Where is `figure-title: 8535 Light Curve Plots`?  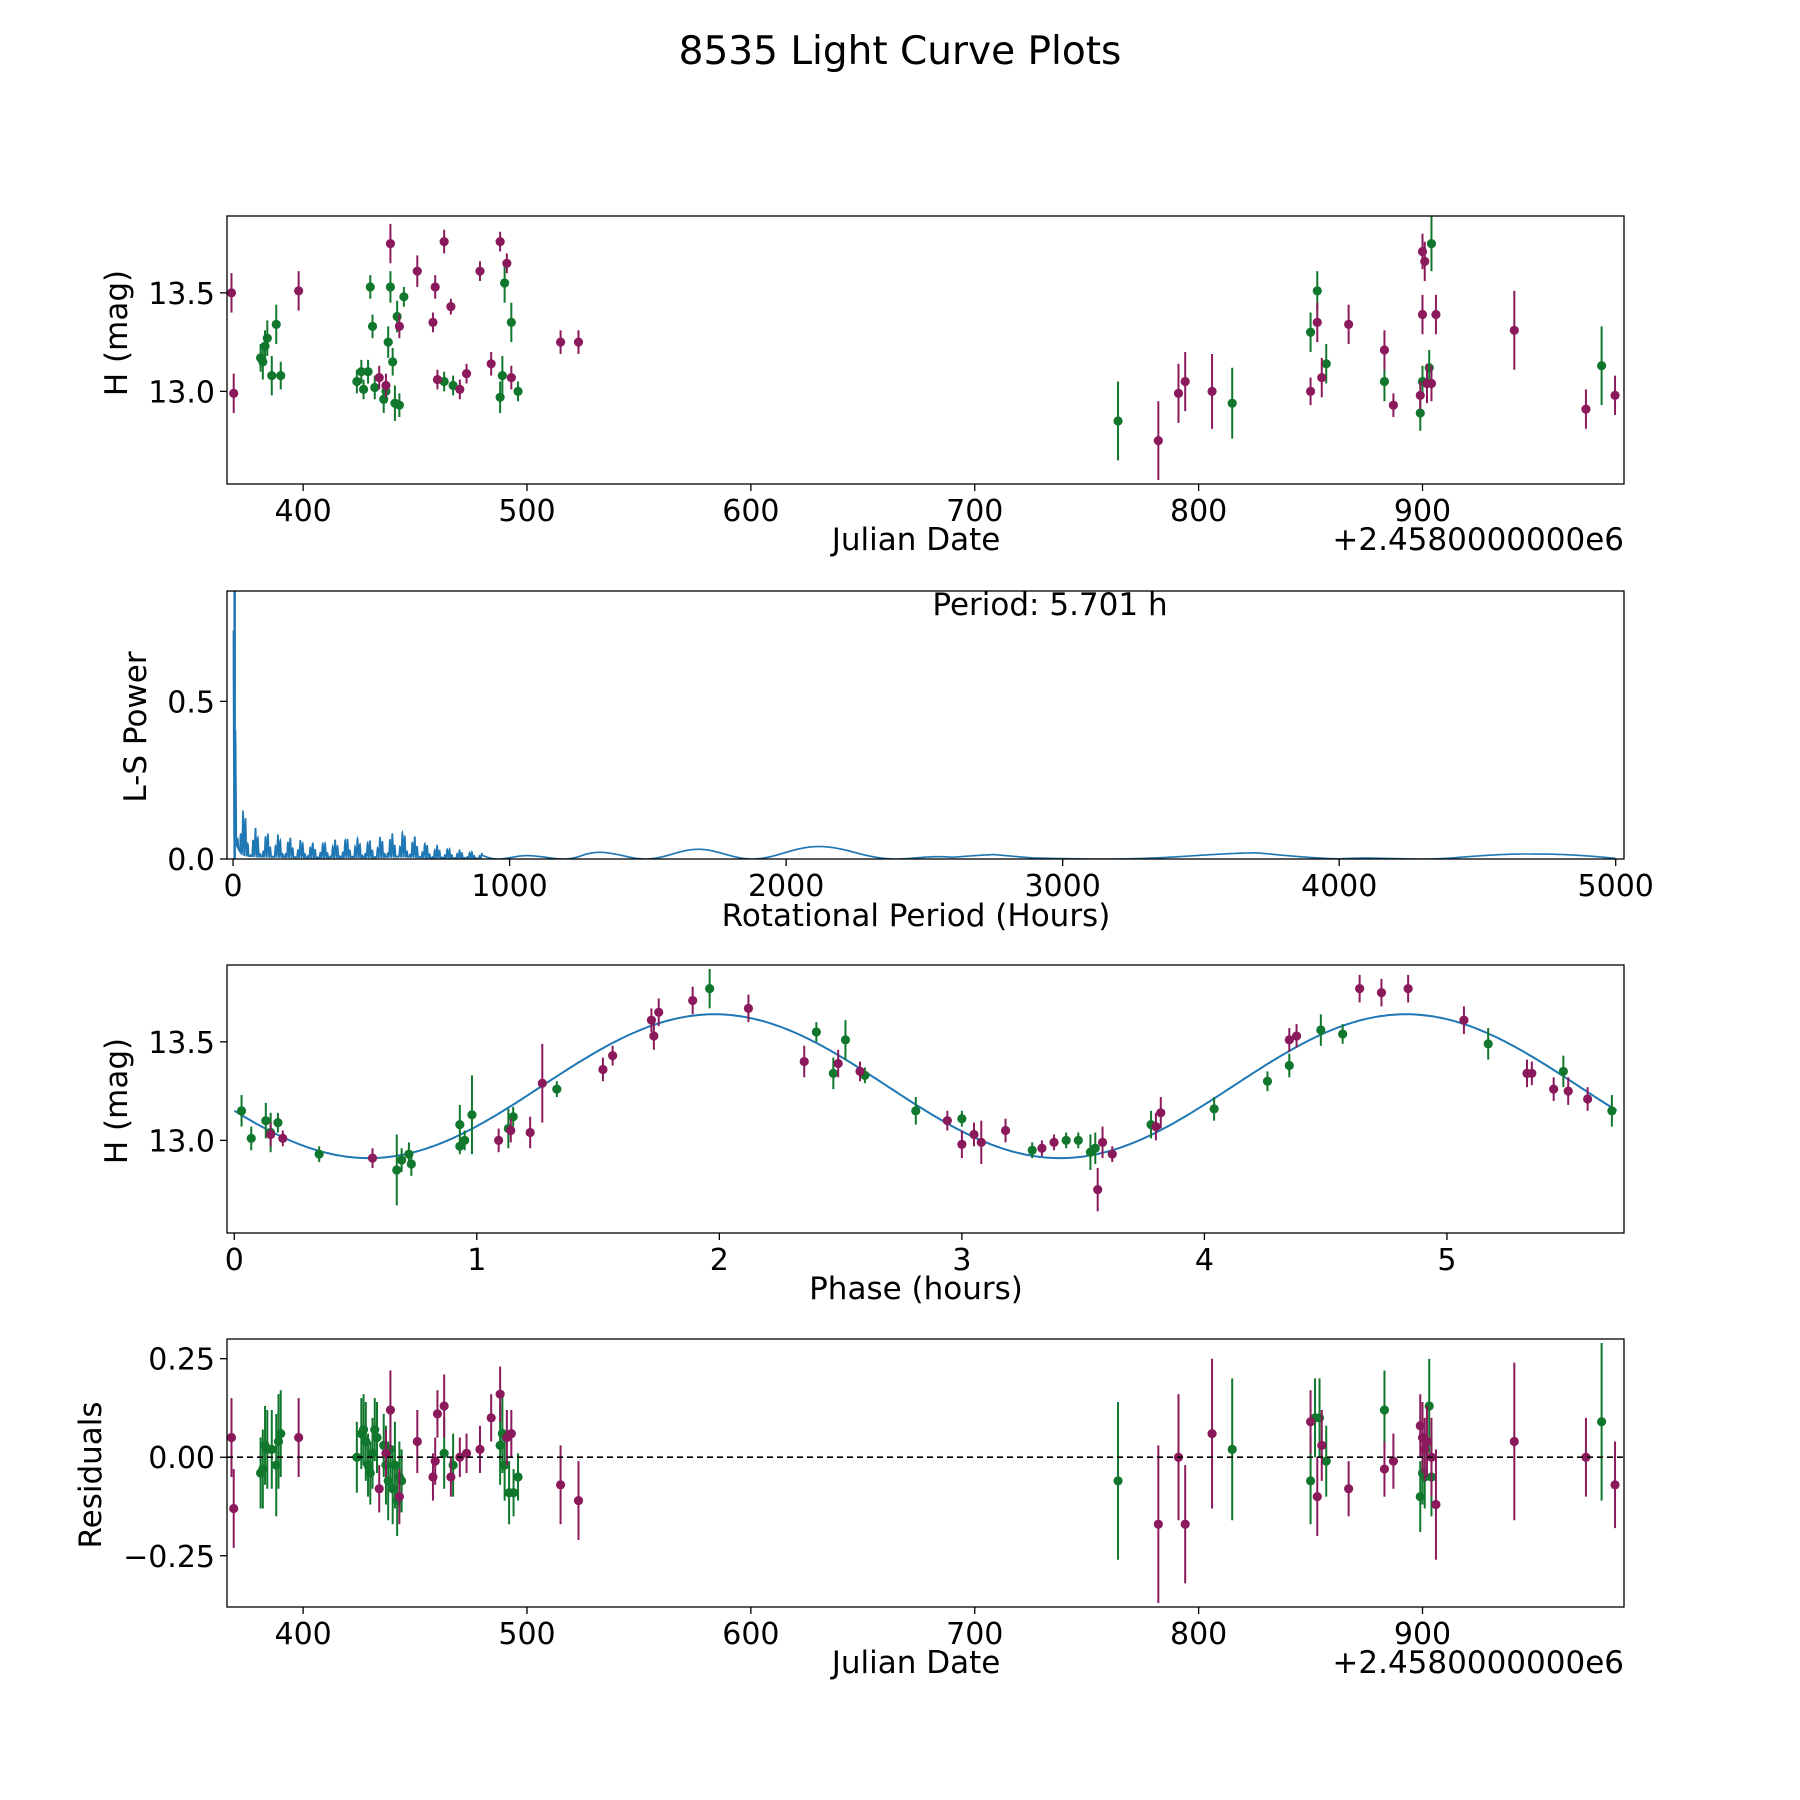
figure-title: 8535 Light Curve Plots is located at coordinates (900, 51).